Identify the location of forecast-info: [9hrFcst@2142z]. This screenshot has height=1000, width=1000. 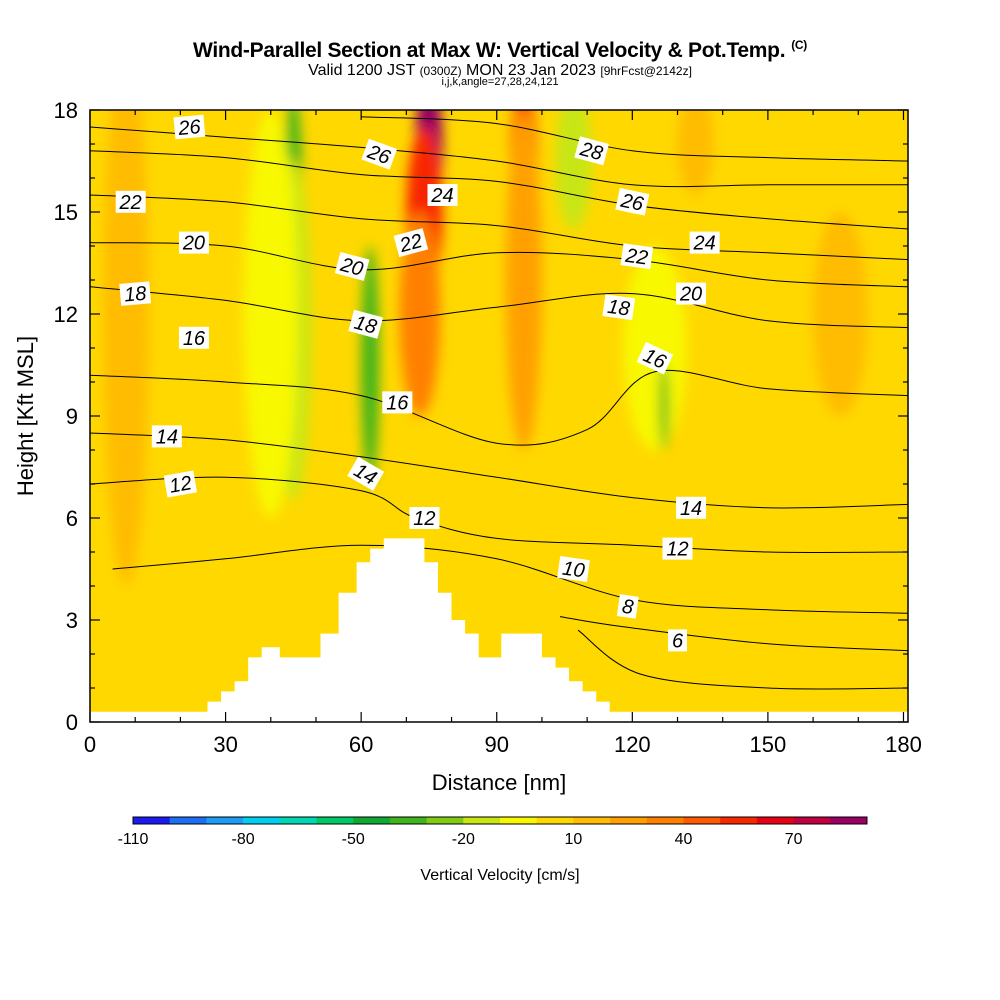
(646, 71).